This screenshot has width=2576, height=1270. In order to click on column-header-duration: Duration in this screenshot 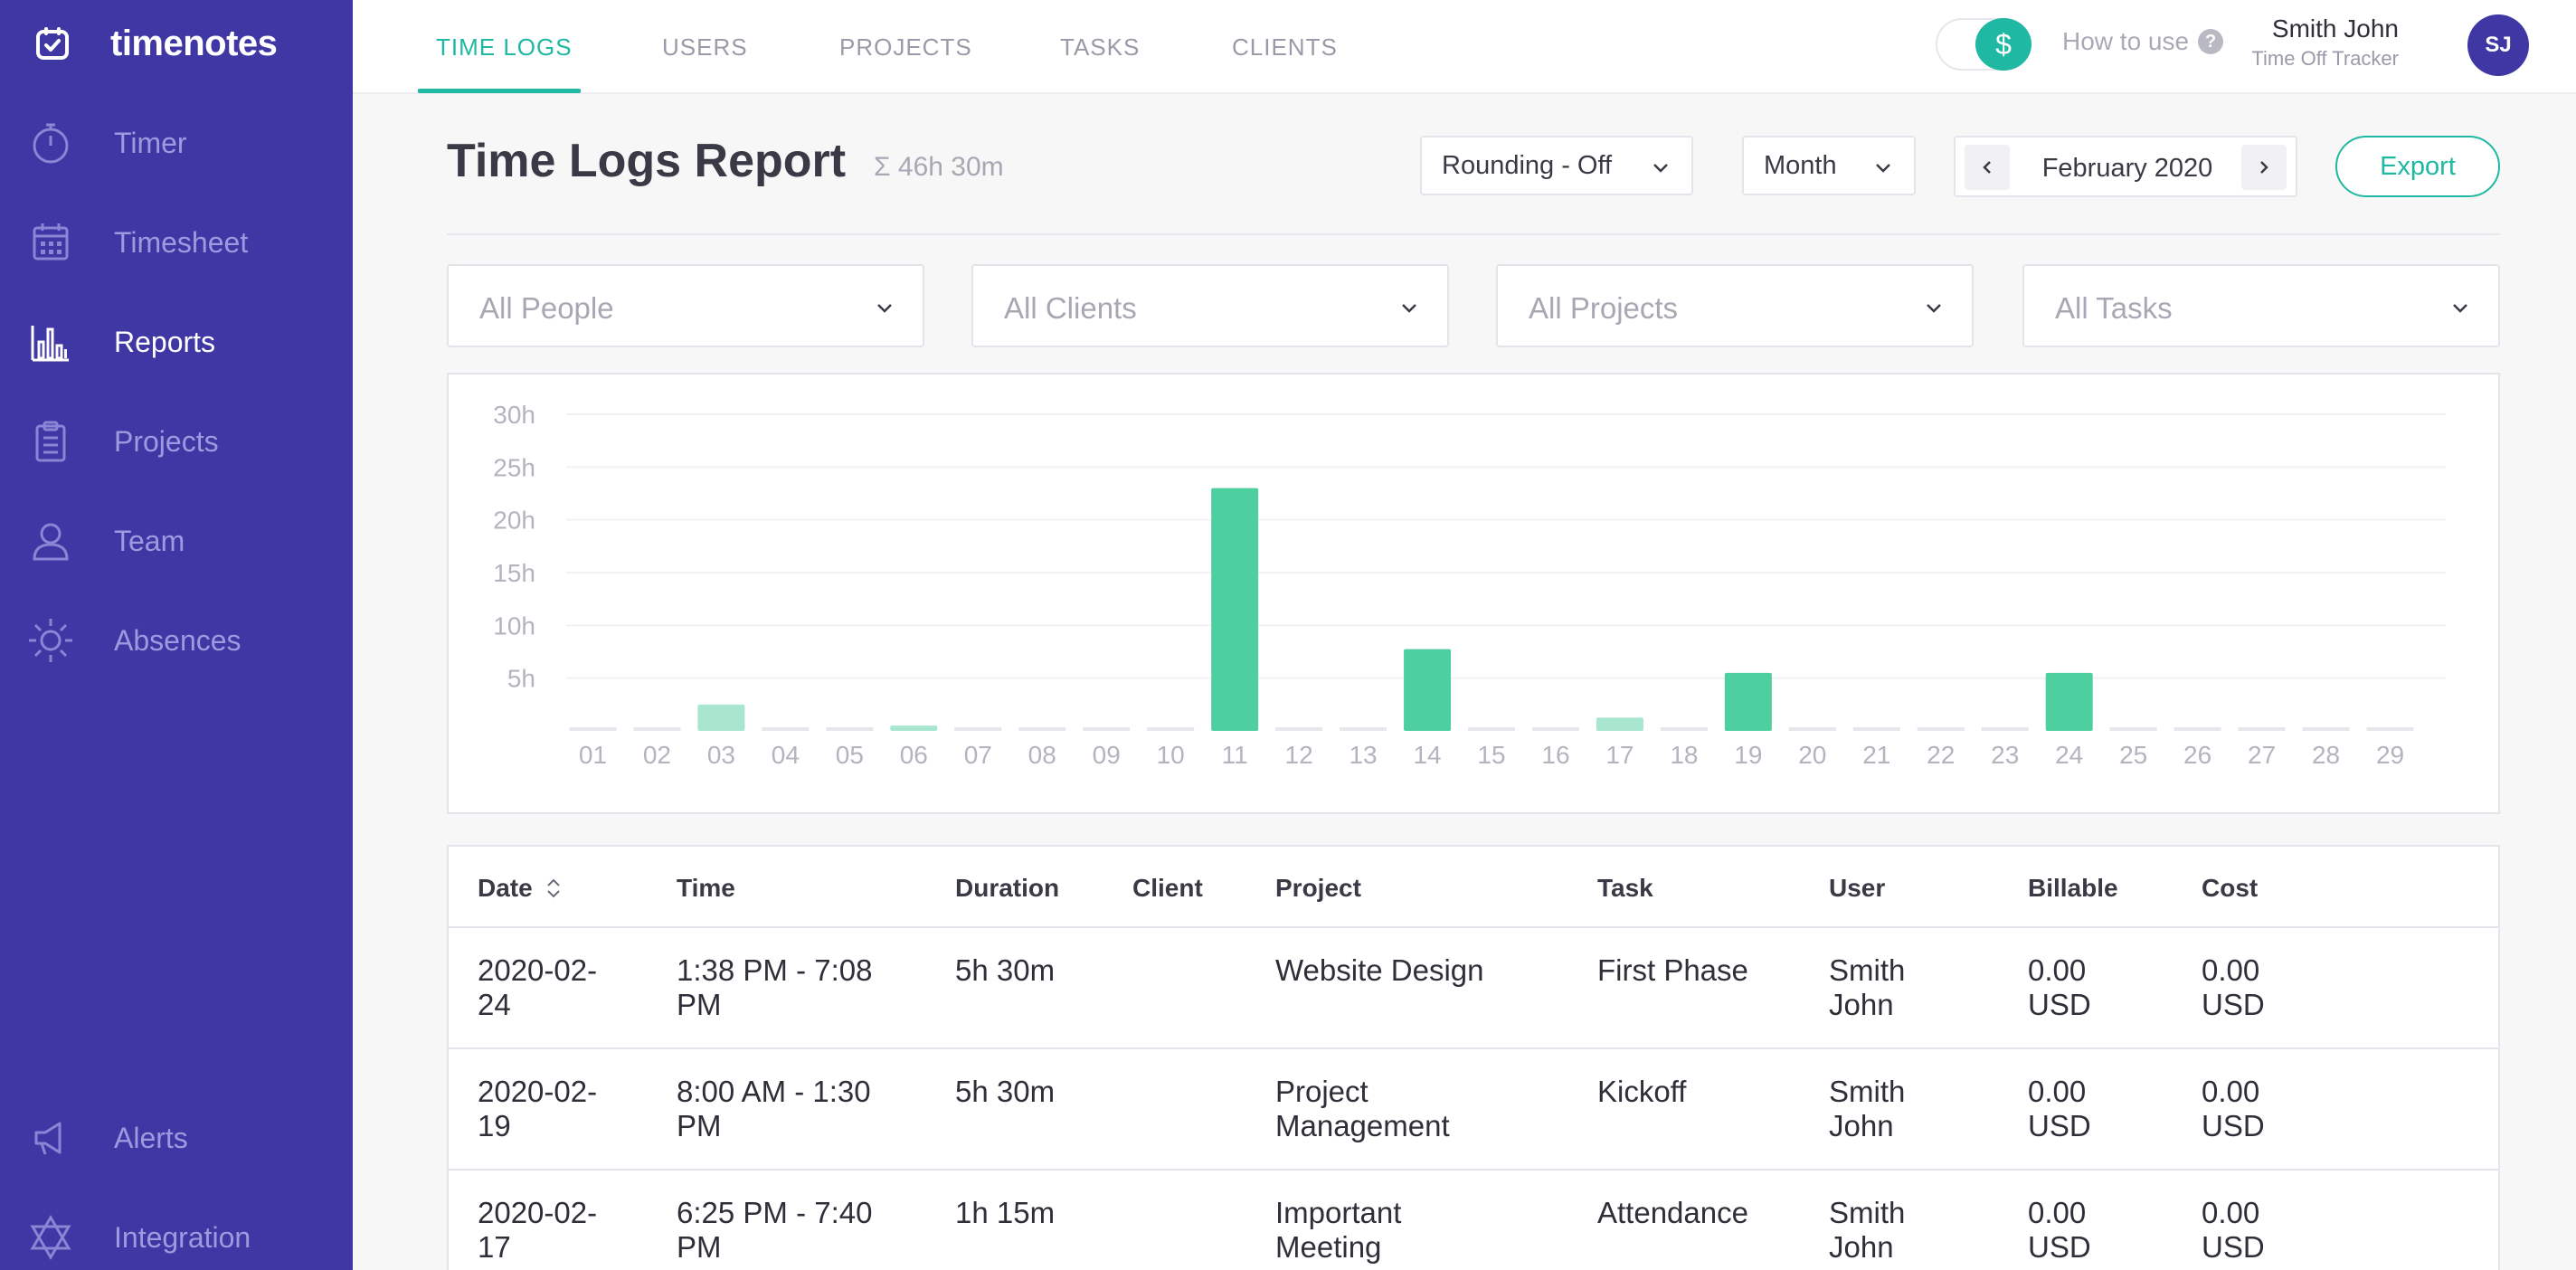, I will do `click(1008, 888)`.